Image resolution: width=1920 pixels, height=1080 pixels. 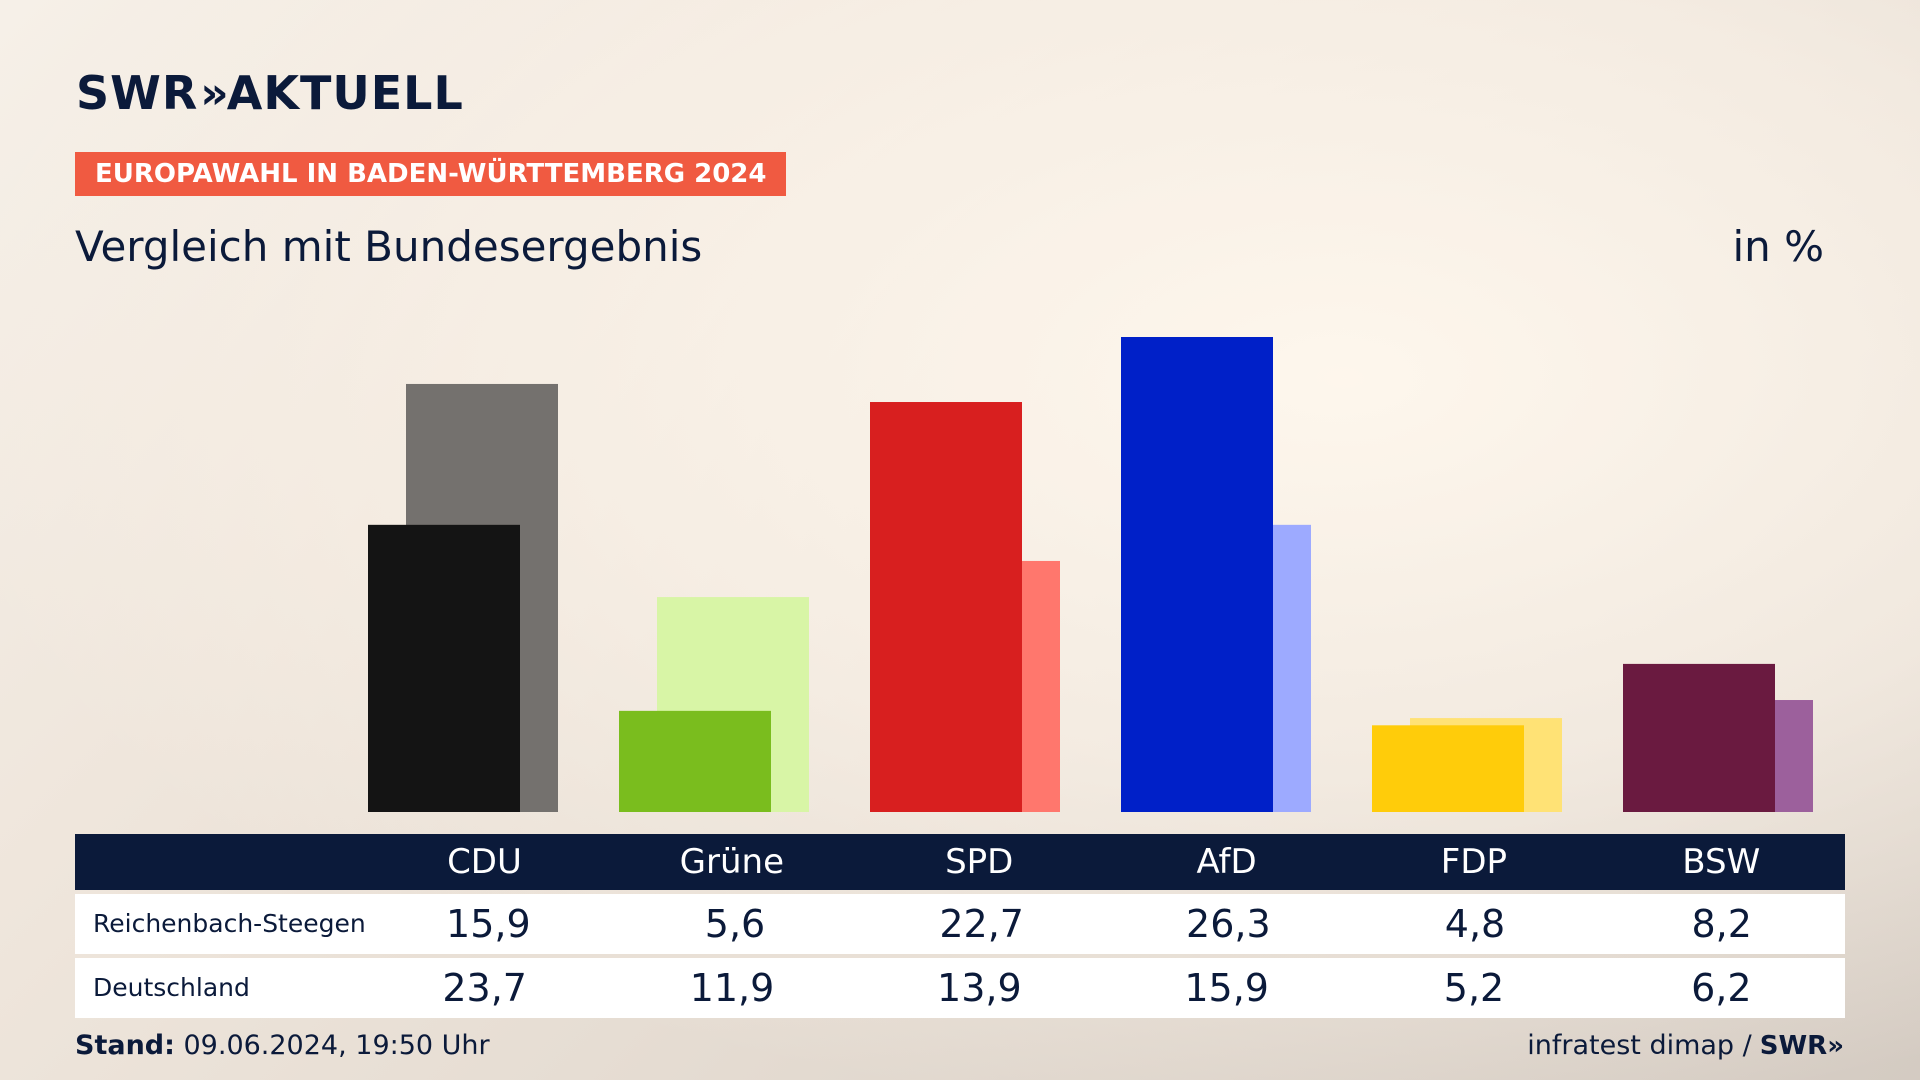 What do you see at coordinates (1778, 246) in the screenshot?
I see `unit-label: in %` at bounding box center [1778, 246].